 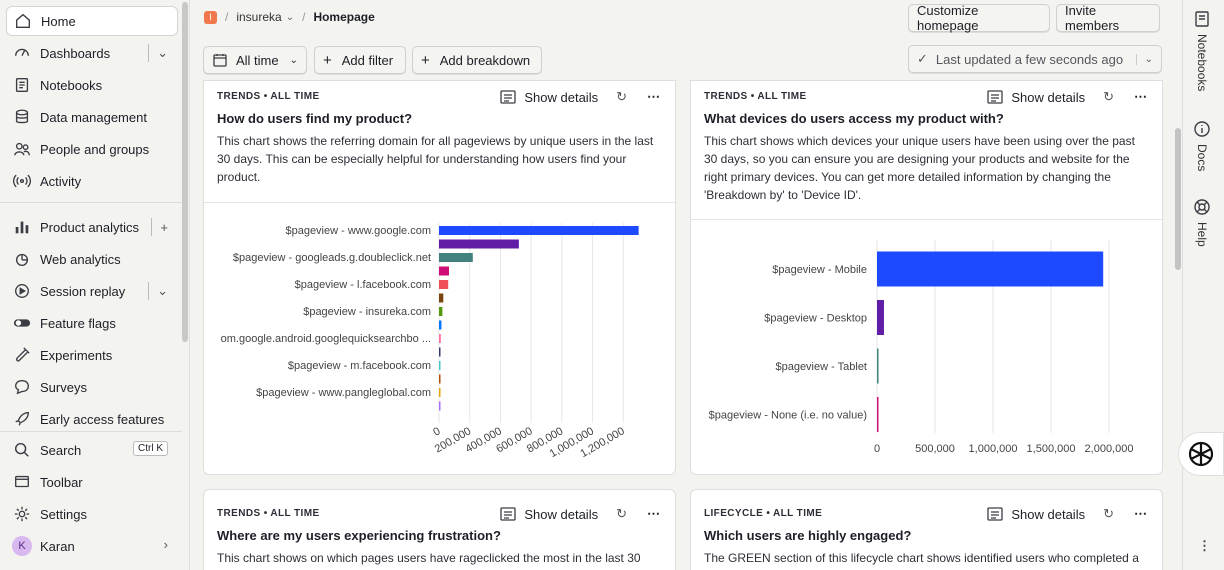 What do you see at coordinates (1202, 145) in the screenshot?
I see `rail-docs: Docs` at bounding box center [1202, 145].